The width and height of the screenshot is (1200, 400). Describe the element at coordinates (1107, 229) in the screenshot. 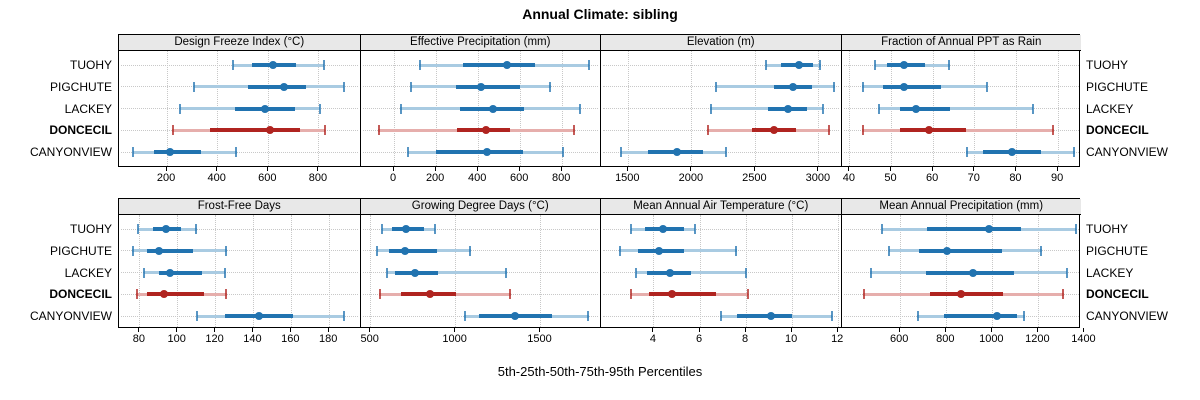

I see `site-label-right-tuohy: TUOHY` at that location.